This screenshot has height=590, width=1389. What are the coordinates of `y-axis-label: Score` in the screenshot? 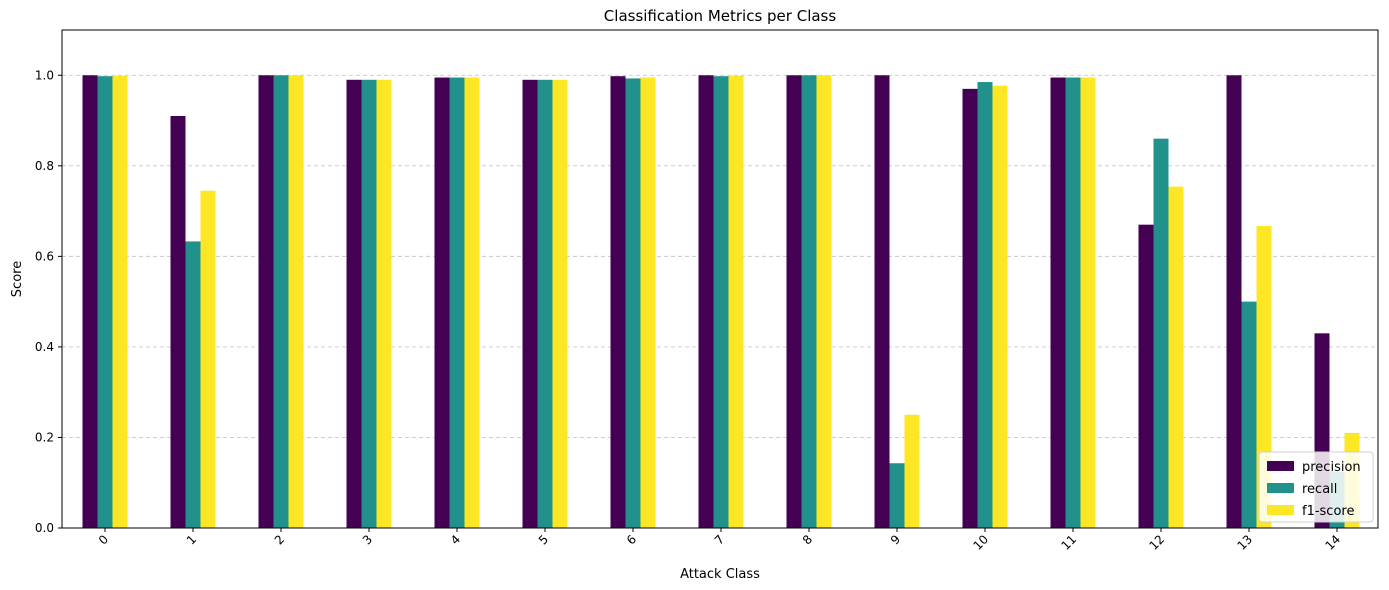 It's located at (17, 279).